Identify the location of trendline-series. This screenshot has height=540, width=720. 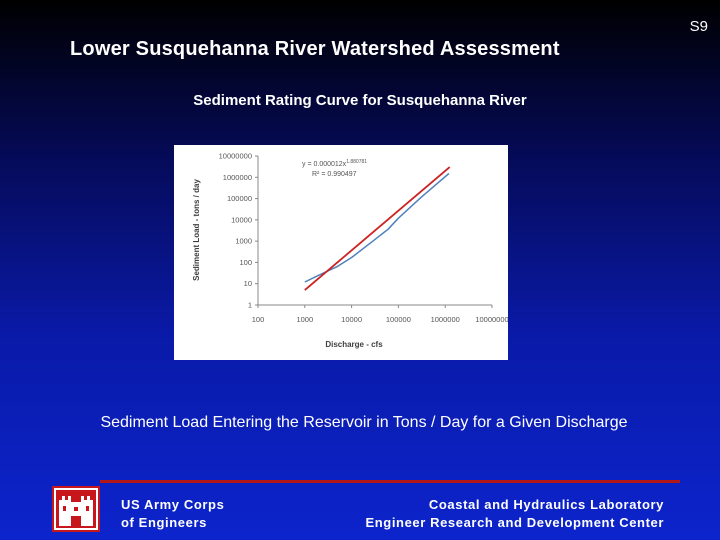
(377, 228).